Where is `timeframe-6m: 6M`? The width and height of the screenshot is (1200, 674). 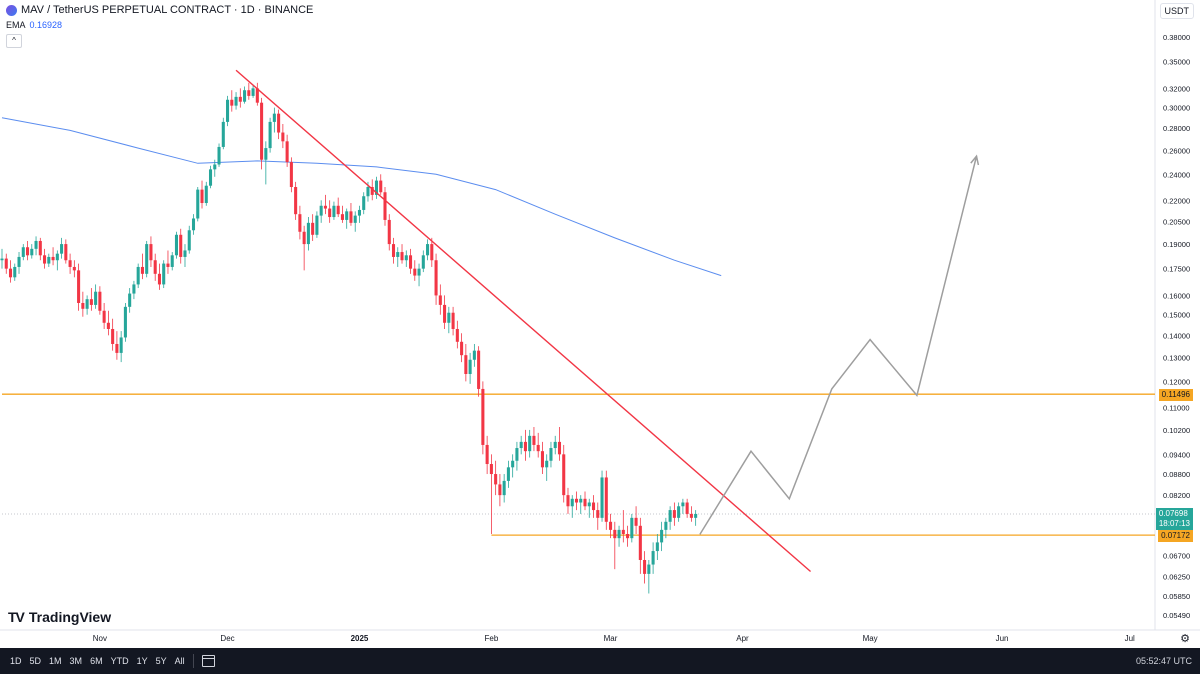 timeframe-6m: 6M is located at coordinates (96, 661).